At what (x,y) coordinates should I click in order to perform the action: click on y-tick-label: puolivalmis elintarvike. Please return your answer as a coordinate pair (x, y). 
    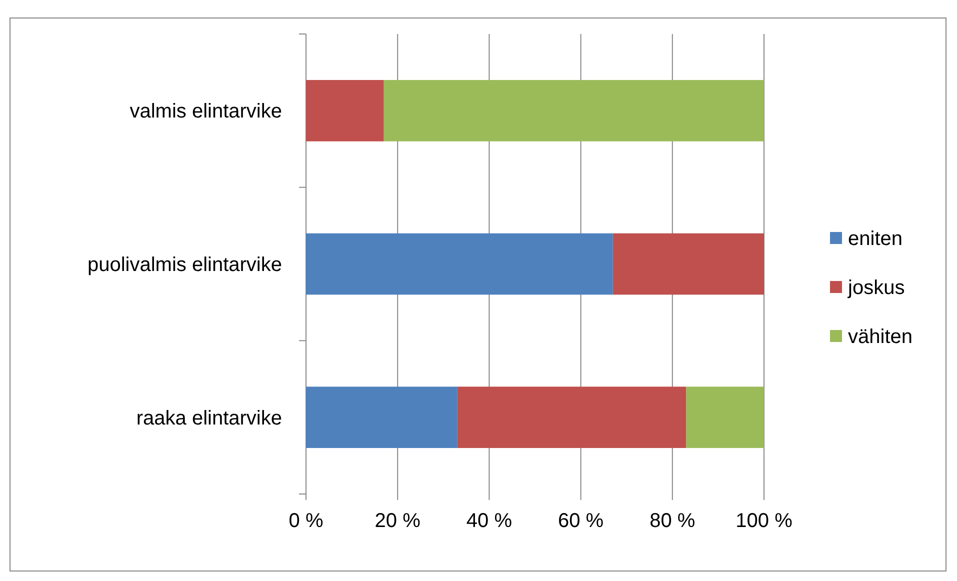
    Looking at the image, I should click on (184, 265).